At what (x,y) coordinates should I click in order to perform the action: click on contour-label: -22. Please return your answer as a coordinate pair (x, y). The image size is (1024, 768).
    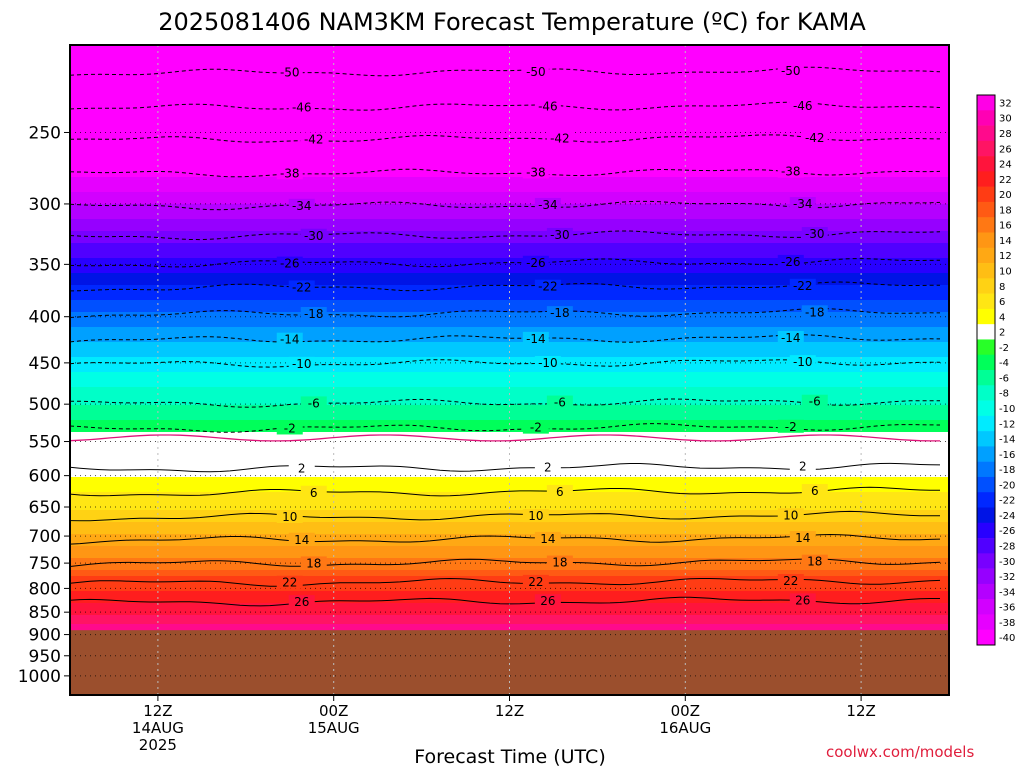
    Looking at the image, I should click on (803, 286).